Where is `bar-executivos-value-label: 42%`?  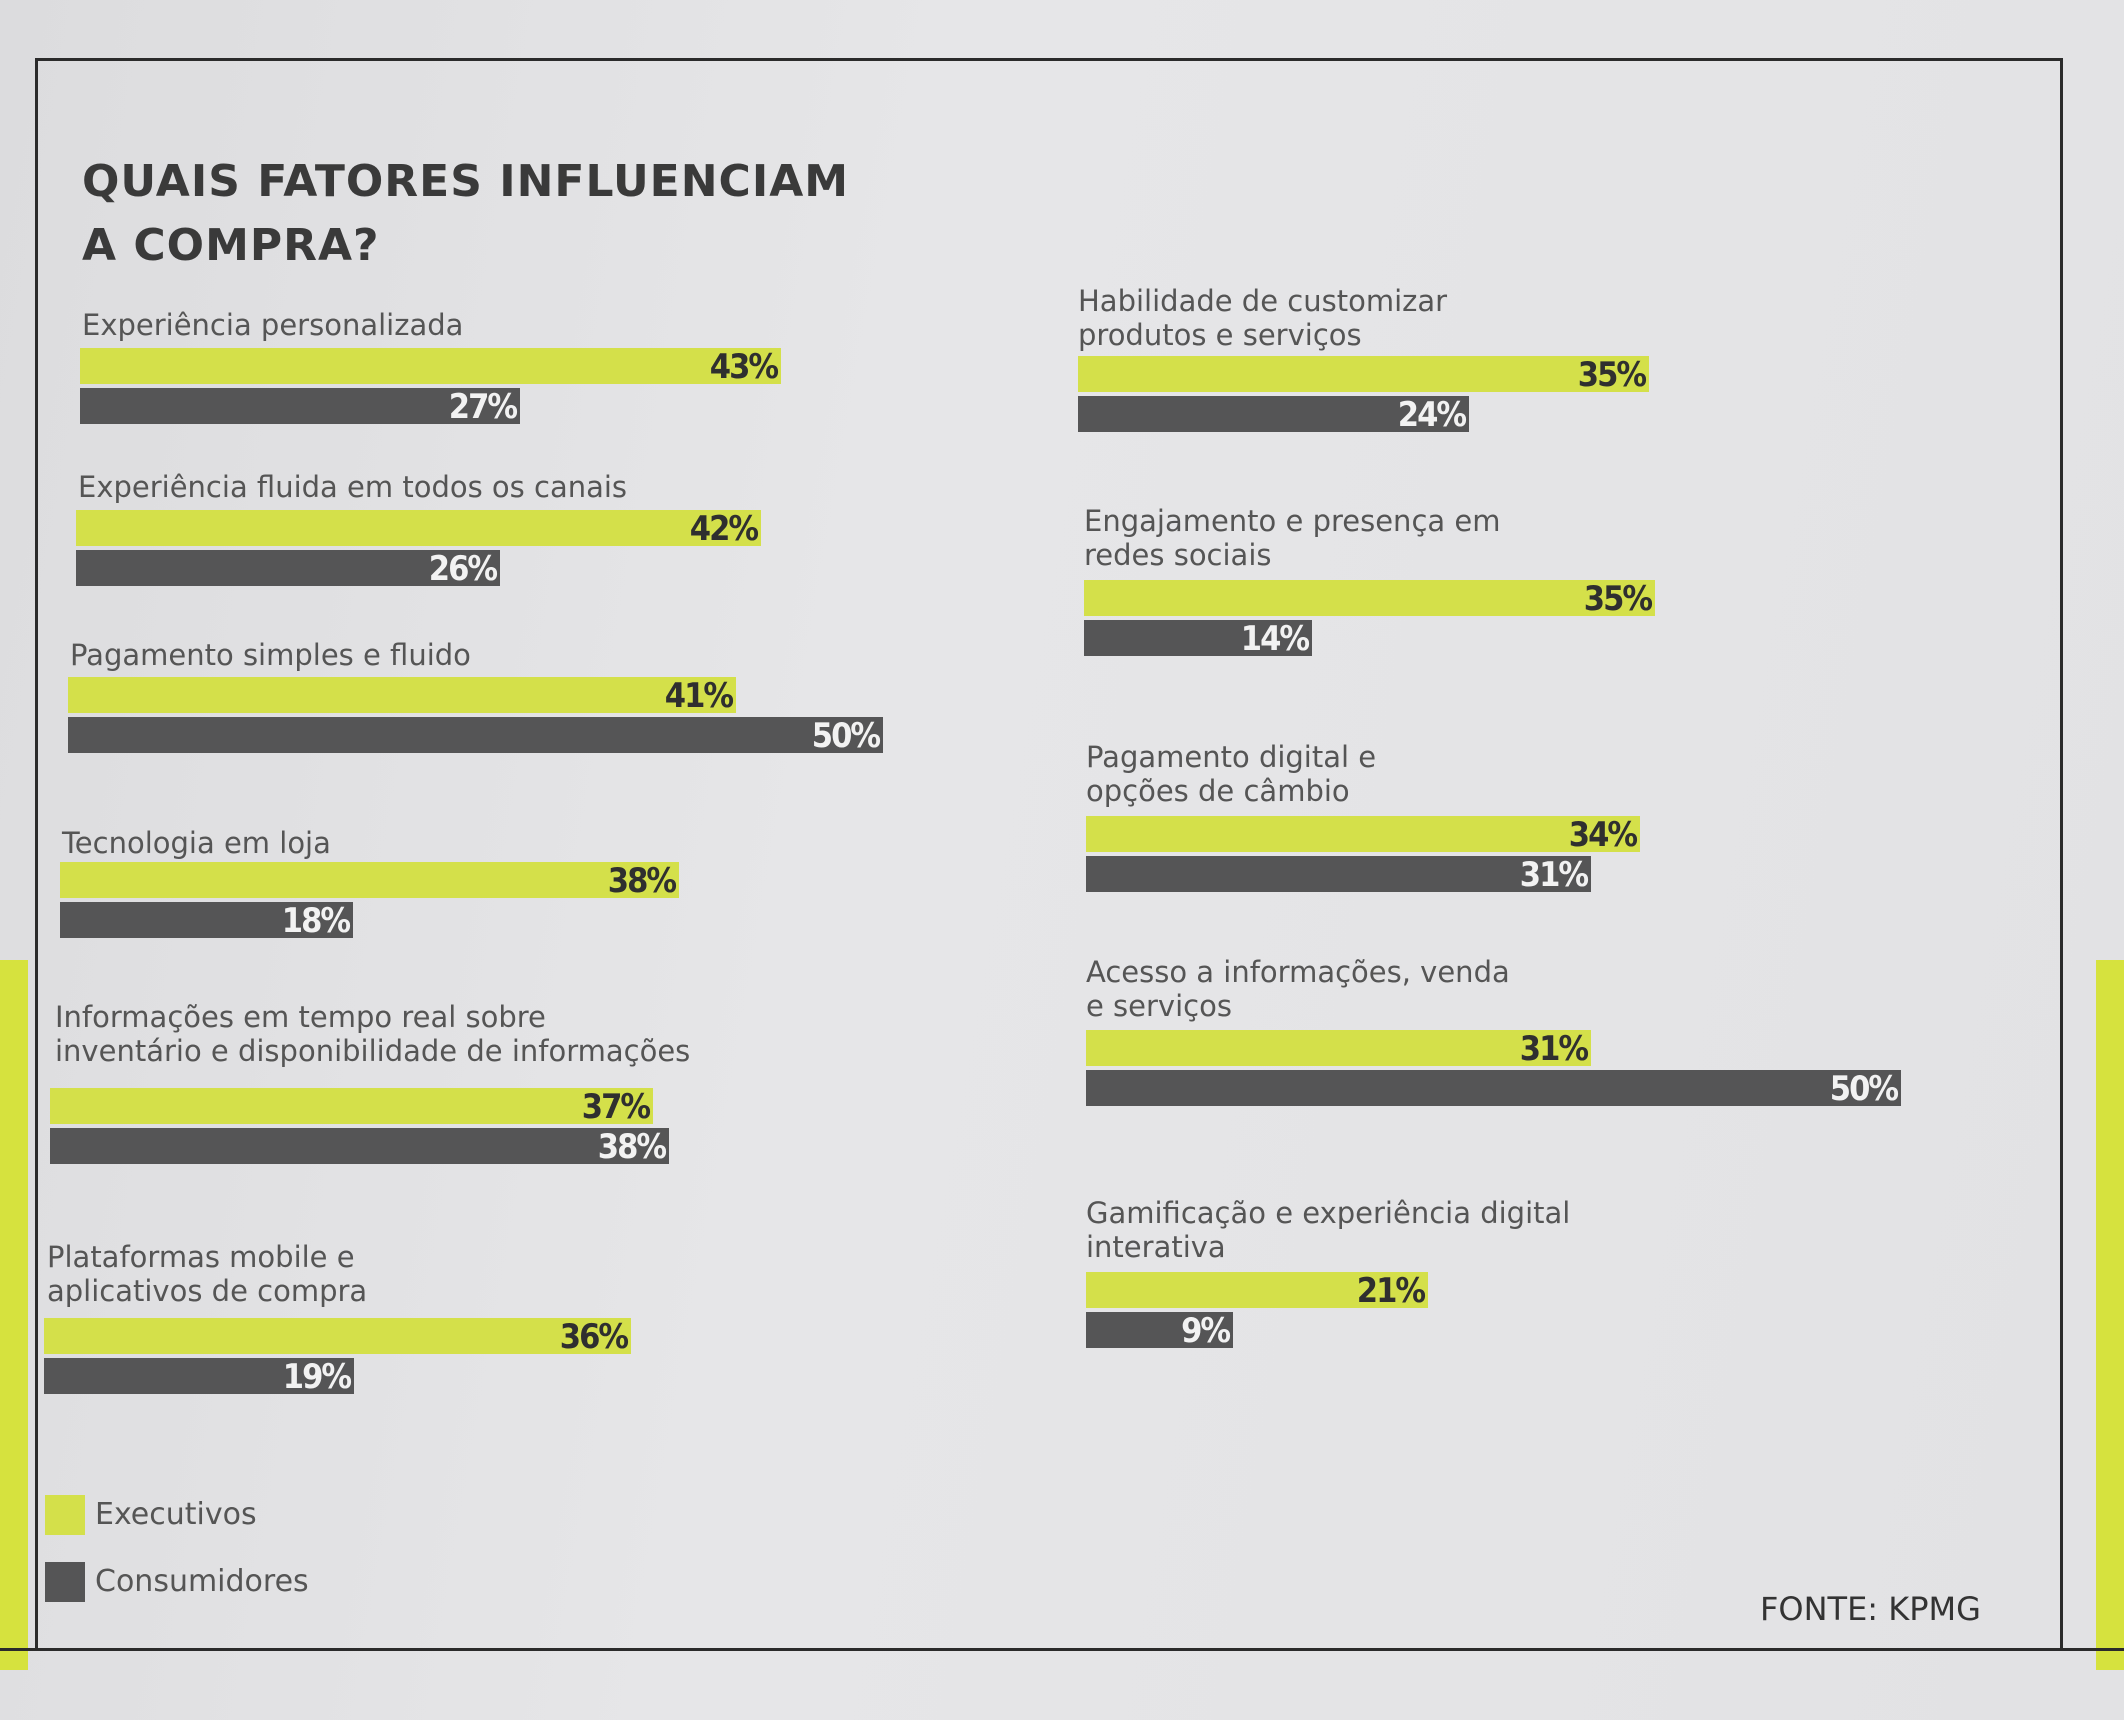
bar-executivos-value-label: 42% is located at coordinates (724, 529).